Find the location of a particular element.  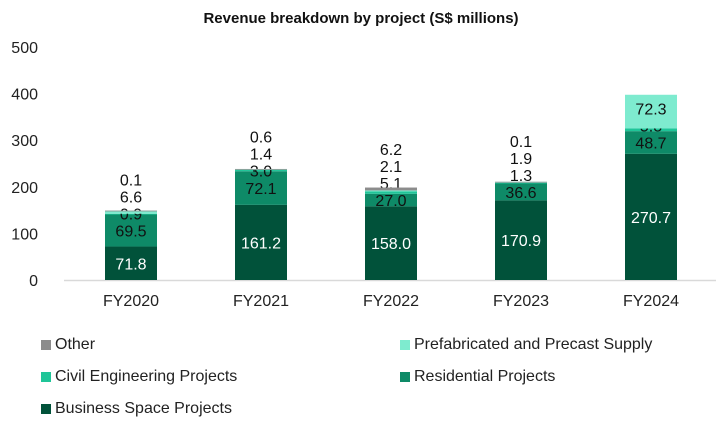

legend-item: Civil Engineering Projects is located at coordinates (139, 377).